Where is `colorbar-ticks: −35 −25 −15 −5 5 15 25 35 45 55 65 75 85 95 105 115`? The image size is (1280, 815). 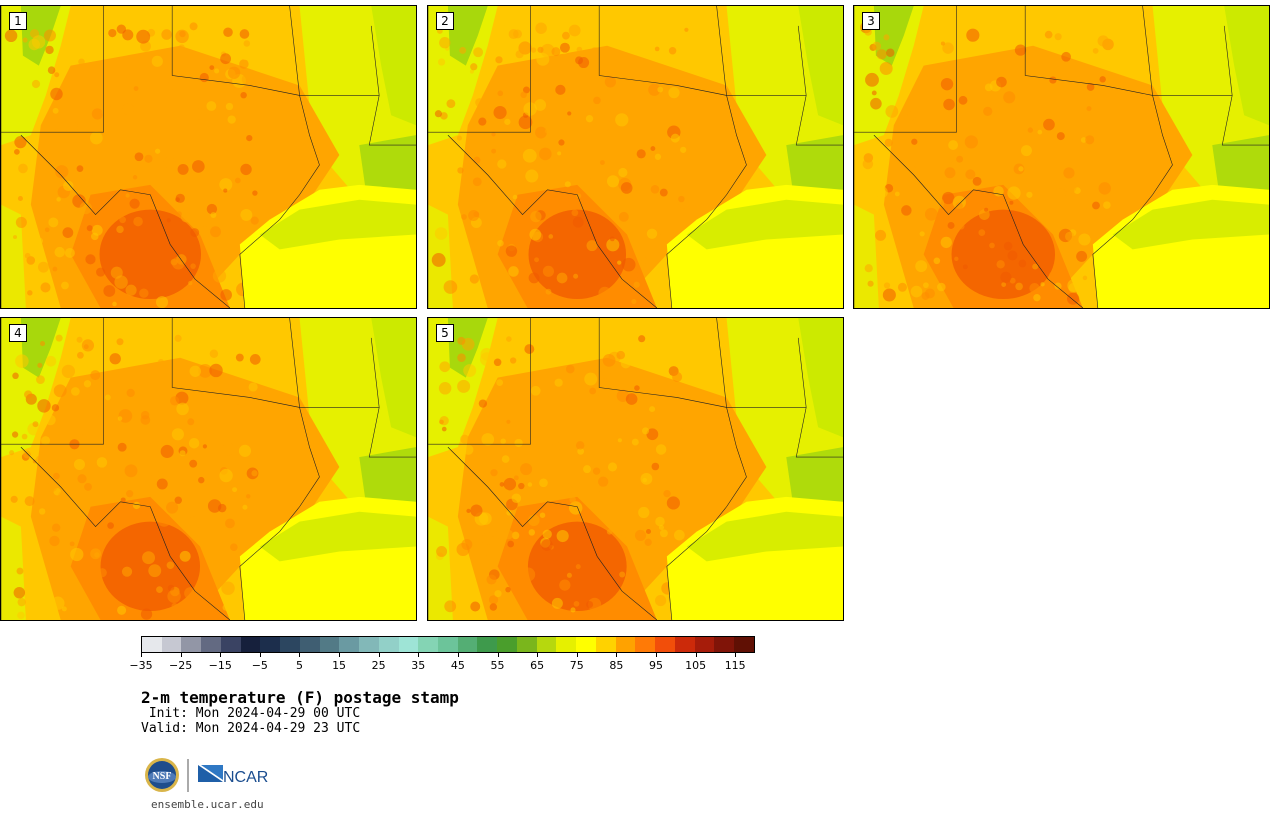 colorbar-ticks: −35 −25 −15 −5 5 15 25 35 45 55 65 75 85 95 105 115 is located at coordinates (442, 663).